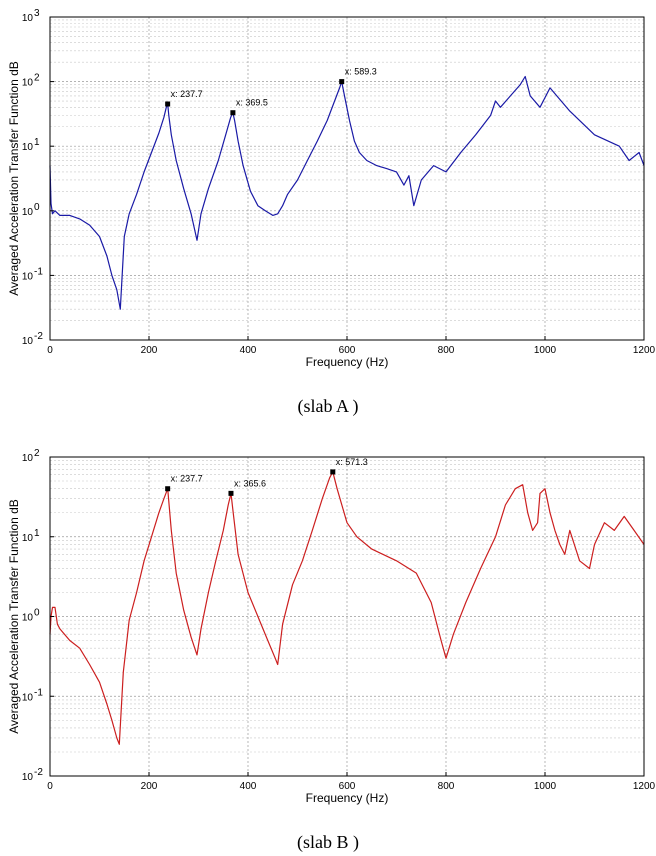  I want to click on datatip-label: x: 589.3, so click(361, 72).